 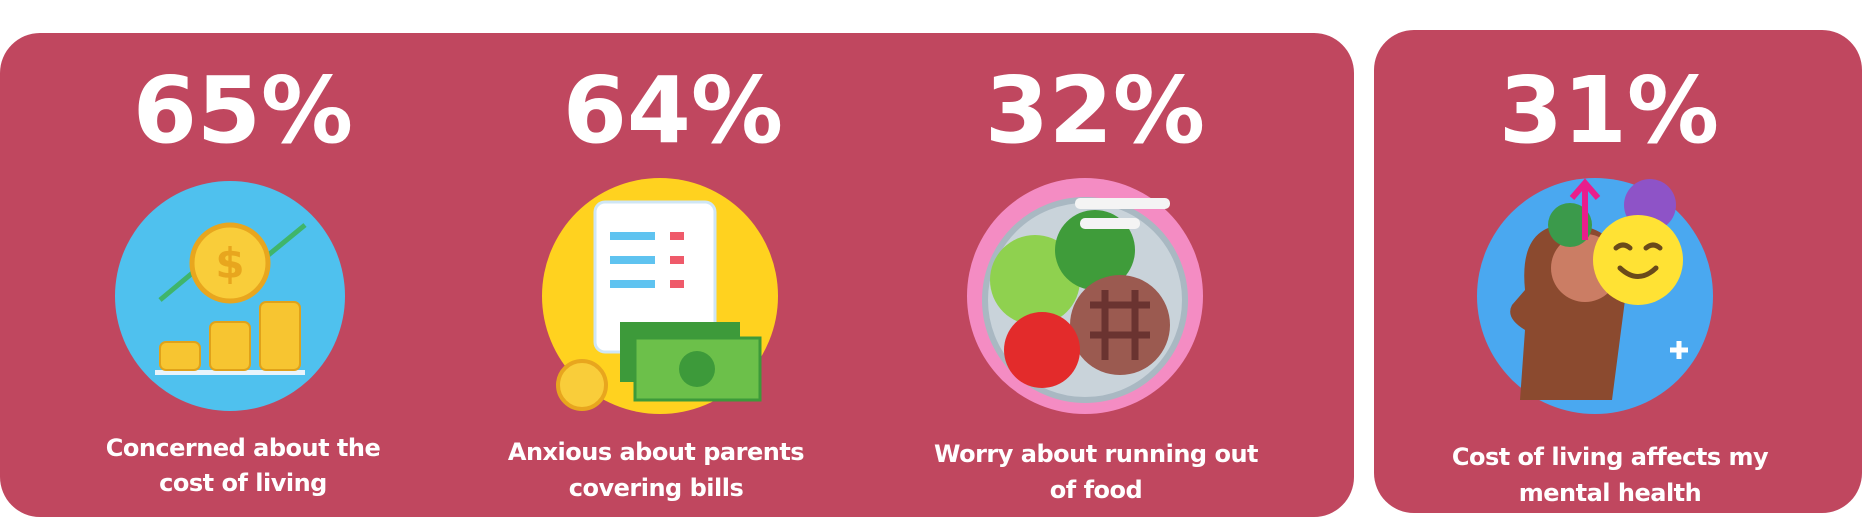 I want to click on stat-caption: cost of living, so click(x=243, y=483).